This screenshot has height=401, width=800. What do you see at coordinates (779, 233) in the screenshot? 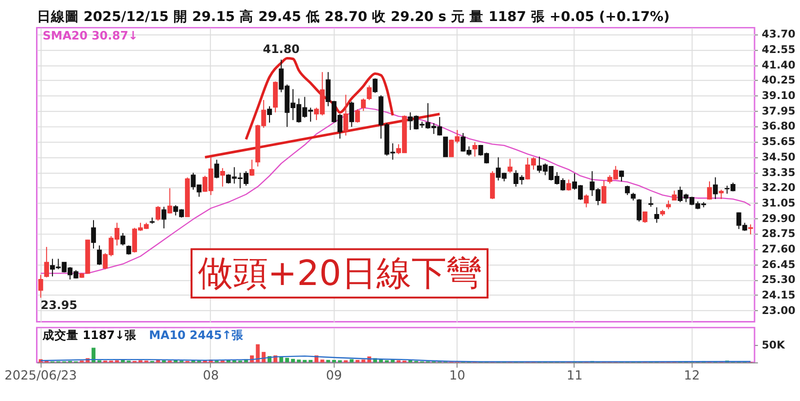
I see `y-tick-label: 28.75` at bounding box center [779, 233].